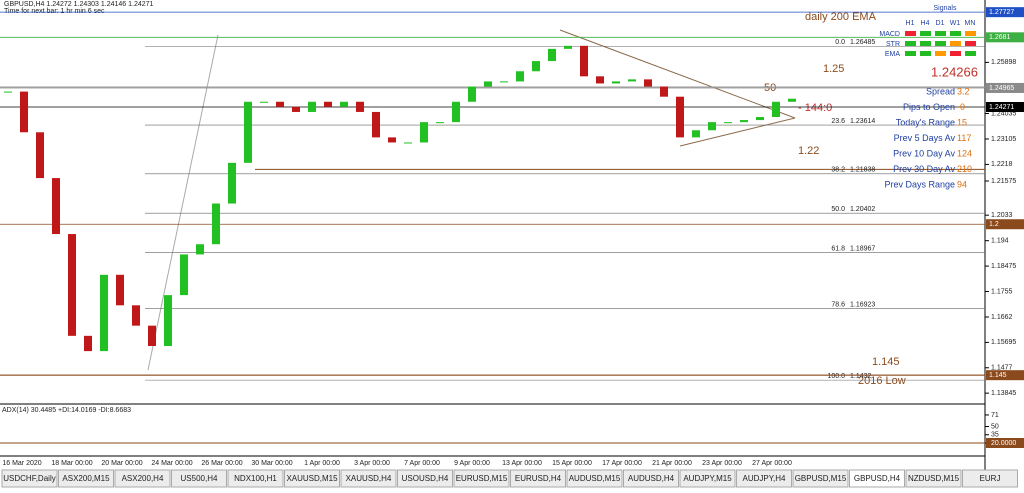 This screenshot has width=1024, height=493. Describe the element at coordinates (940, 91) in the screenshot. I see `info-label: Spread` at that location.